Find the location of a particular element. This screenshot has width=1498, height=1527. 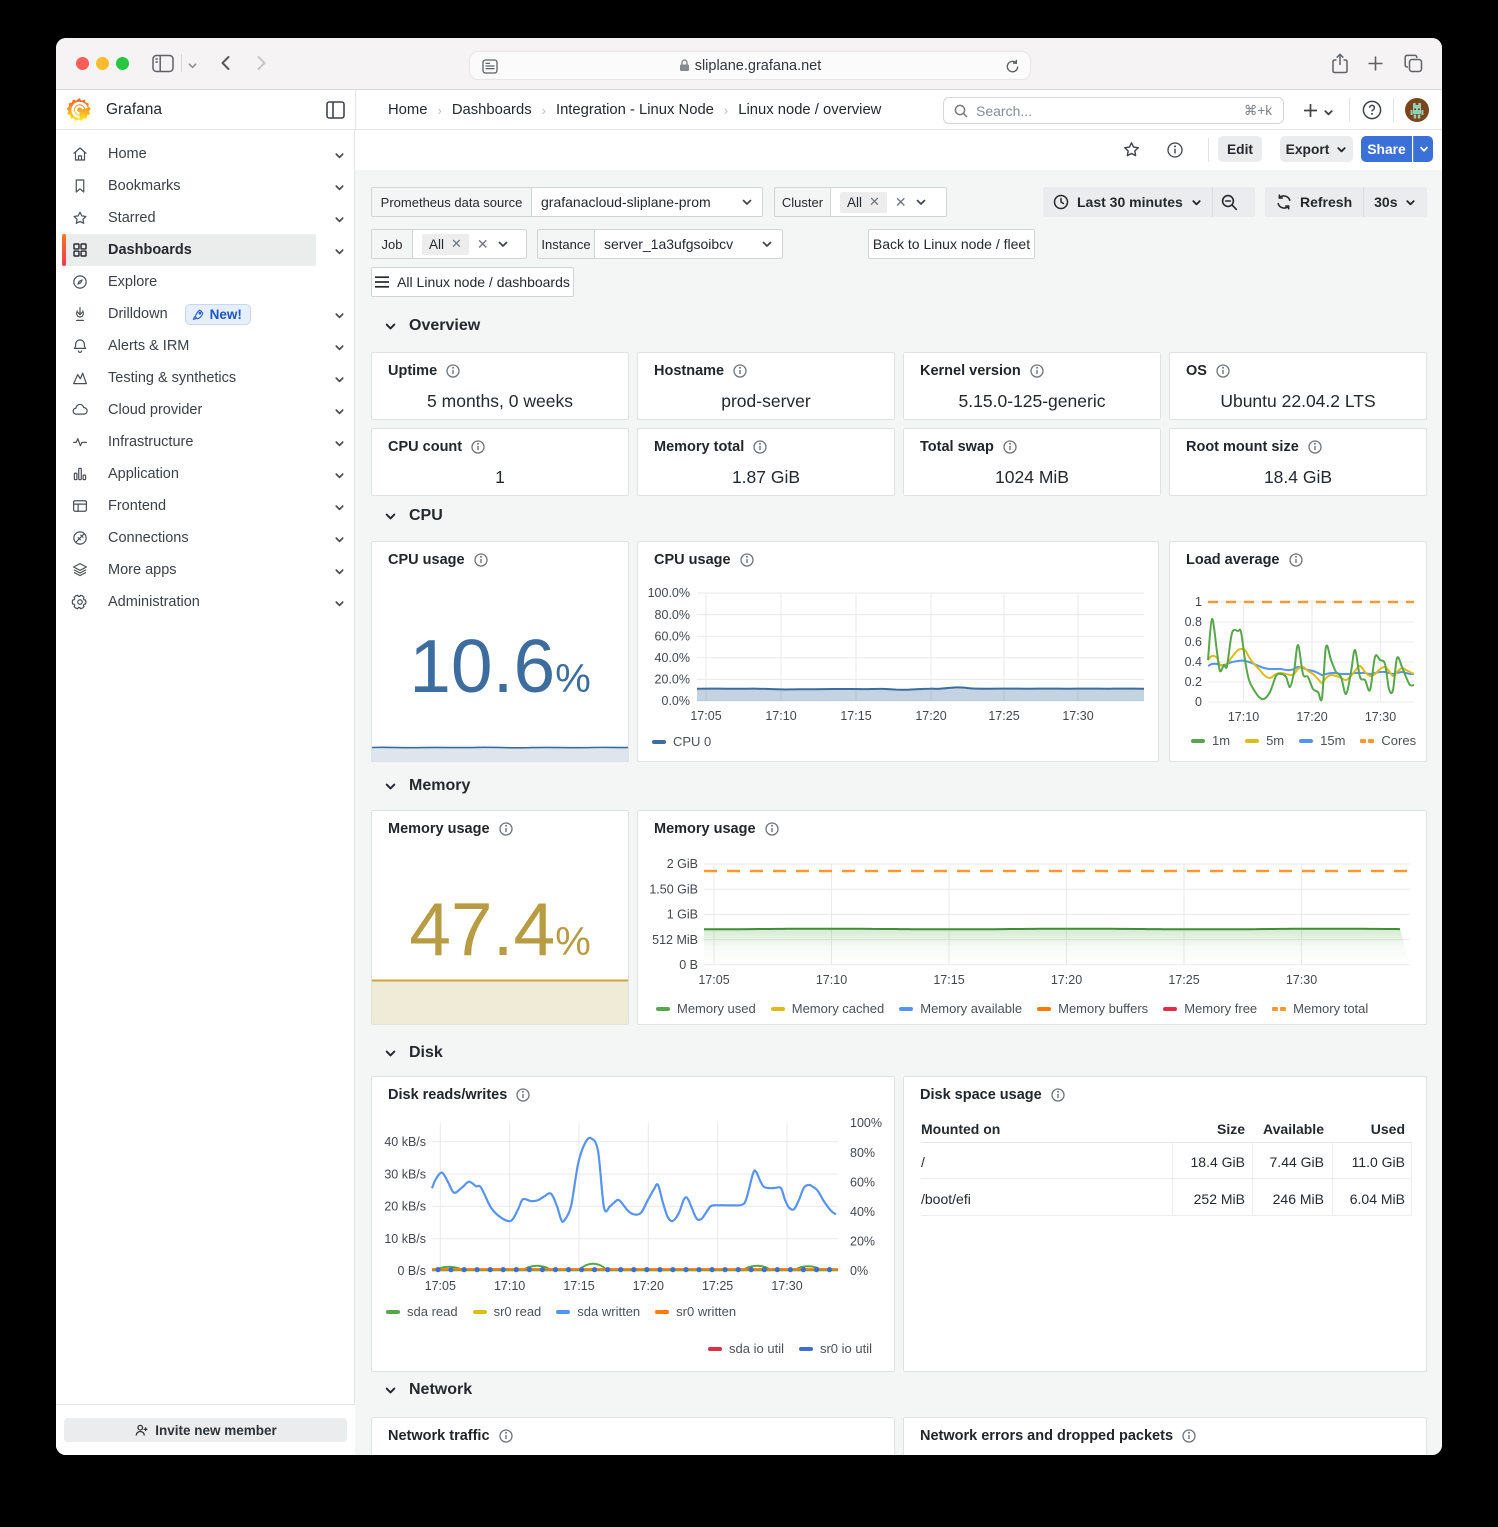

svg-text: 1 is located at coordinates (1198, 602).